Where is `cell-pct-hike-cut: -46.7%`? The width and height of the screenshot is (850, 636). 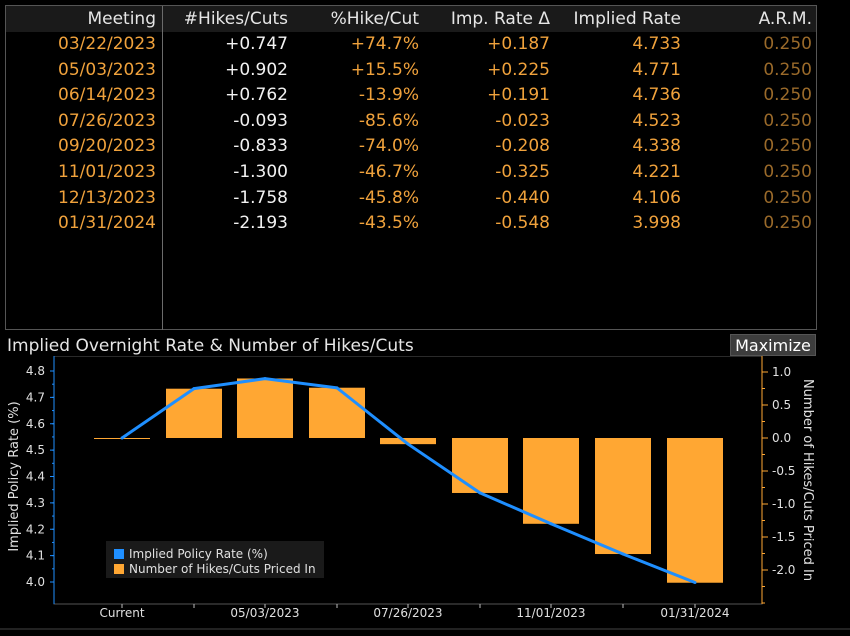
cell-pct-hike-cut: -46.7% is located at coordinates (388, 172).